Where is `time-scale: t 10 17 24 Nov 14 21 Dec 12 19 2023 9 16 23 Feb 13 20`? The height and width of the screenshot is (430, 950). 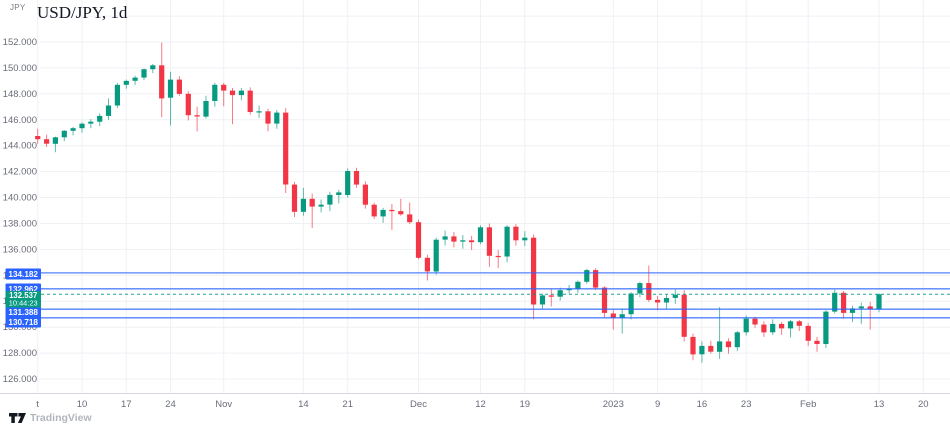 time-scale: t 10 17 24 Nov 14 21 Dec 12 19 2023 9 16 23 Feb 13 20 is located at coordinates (482, 404).